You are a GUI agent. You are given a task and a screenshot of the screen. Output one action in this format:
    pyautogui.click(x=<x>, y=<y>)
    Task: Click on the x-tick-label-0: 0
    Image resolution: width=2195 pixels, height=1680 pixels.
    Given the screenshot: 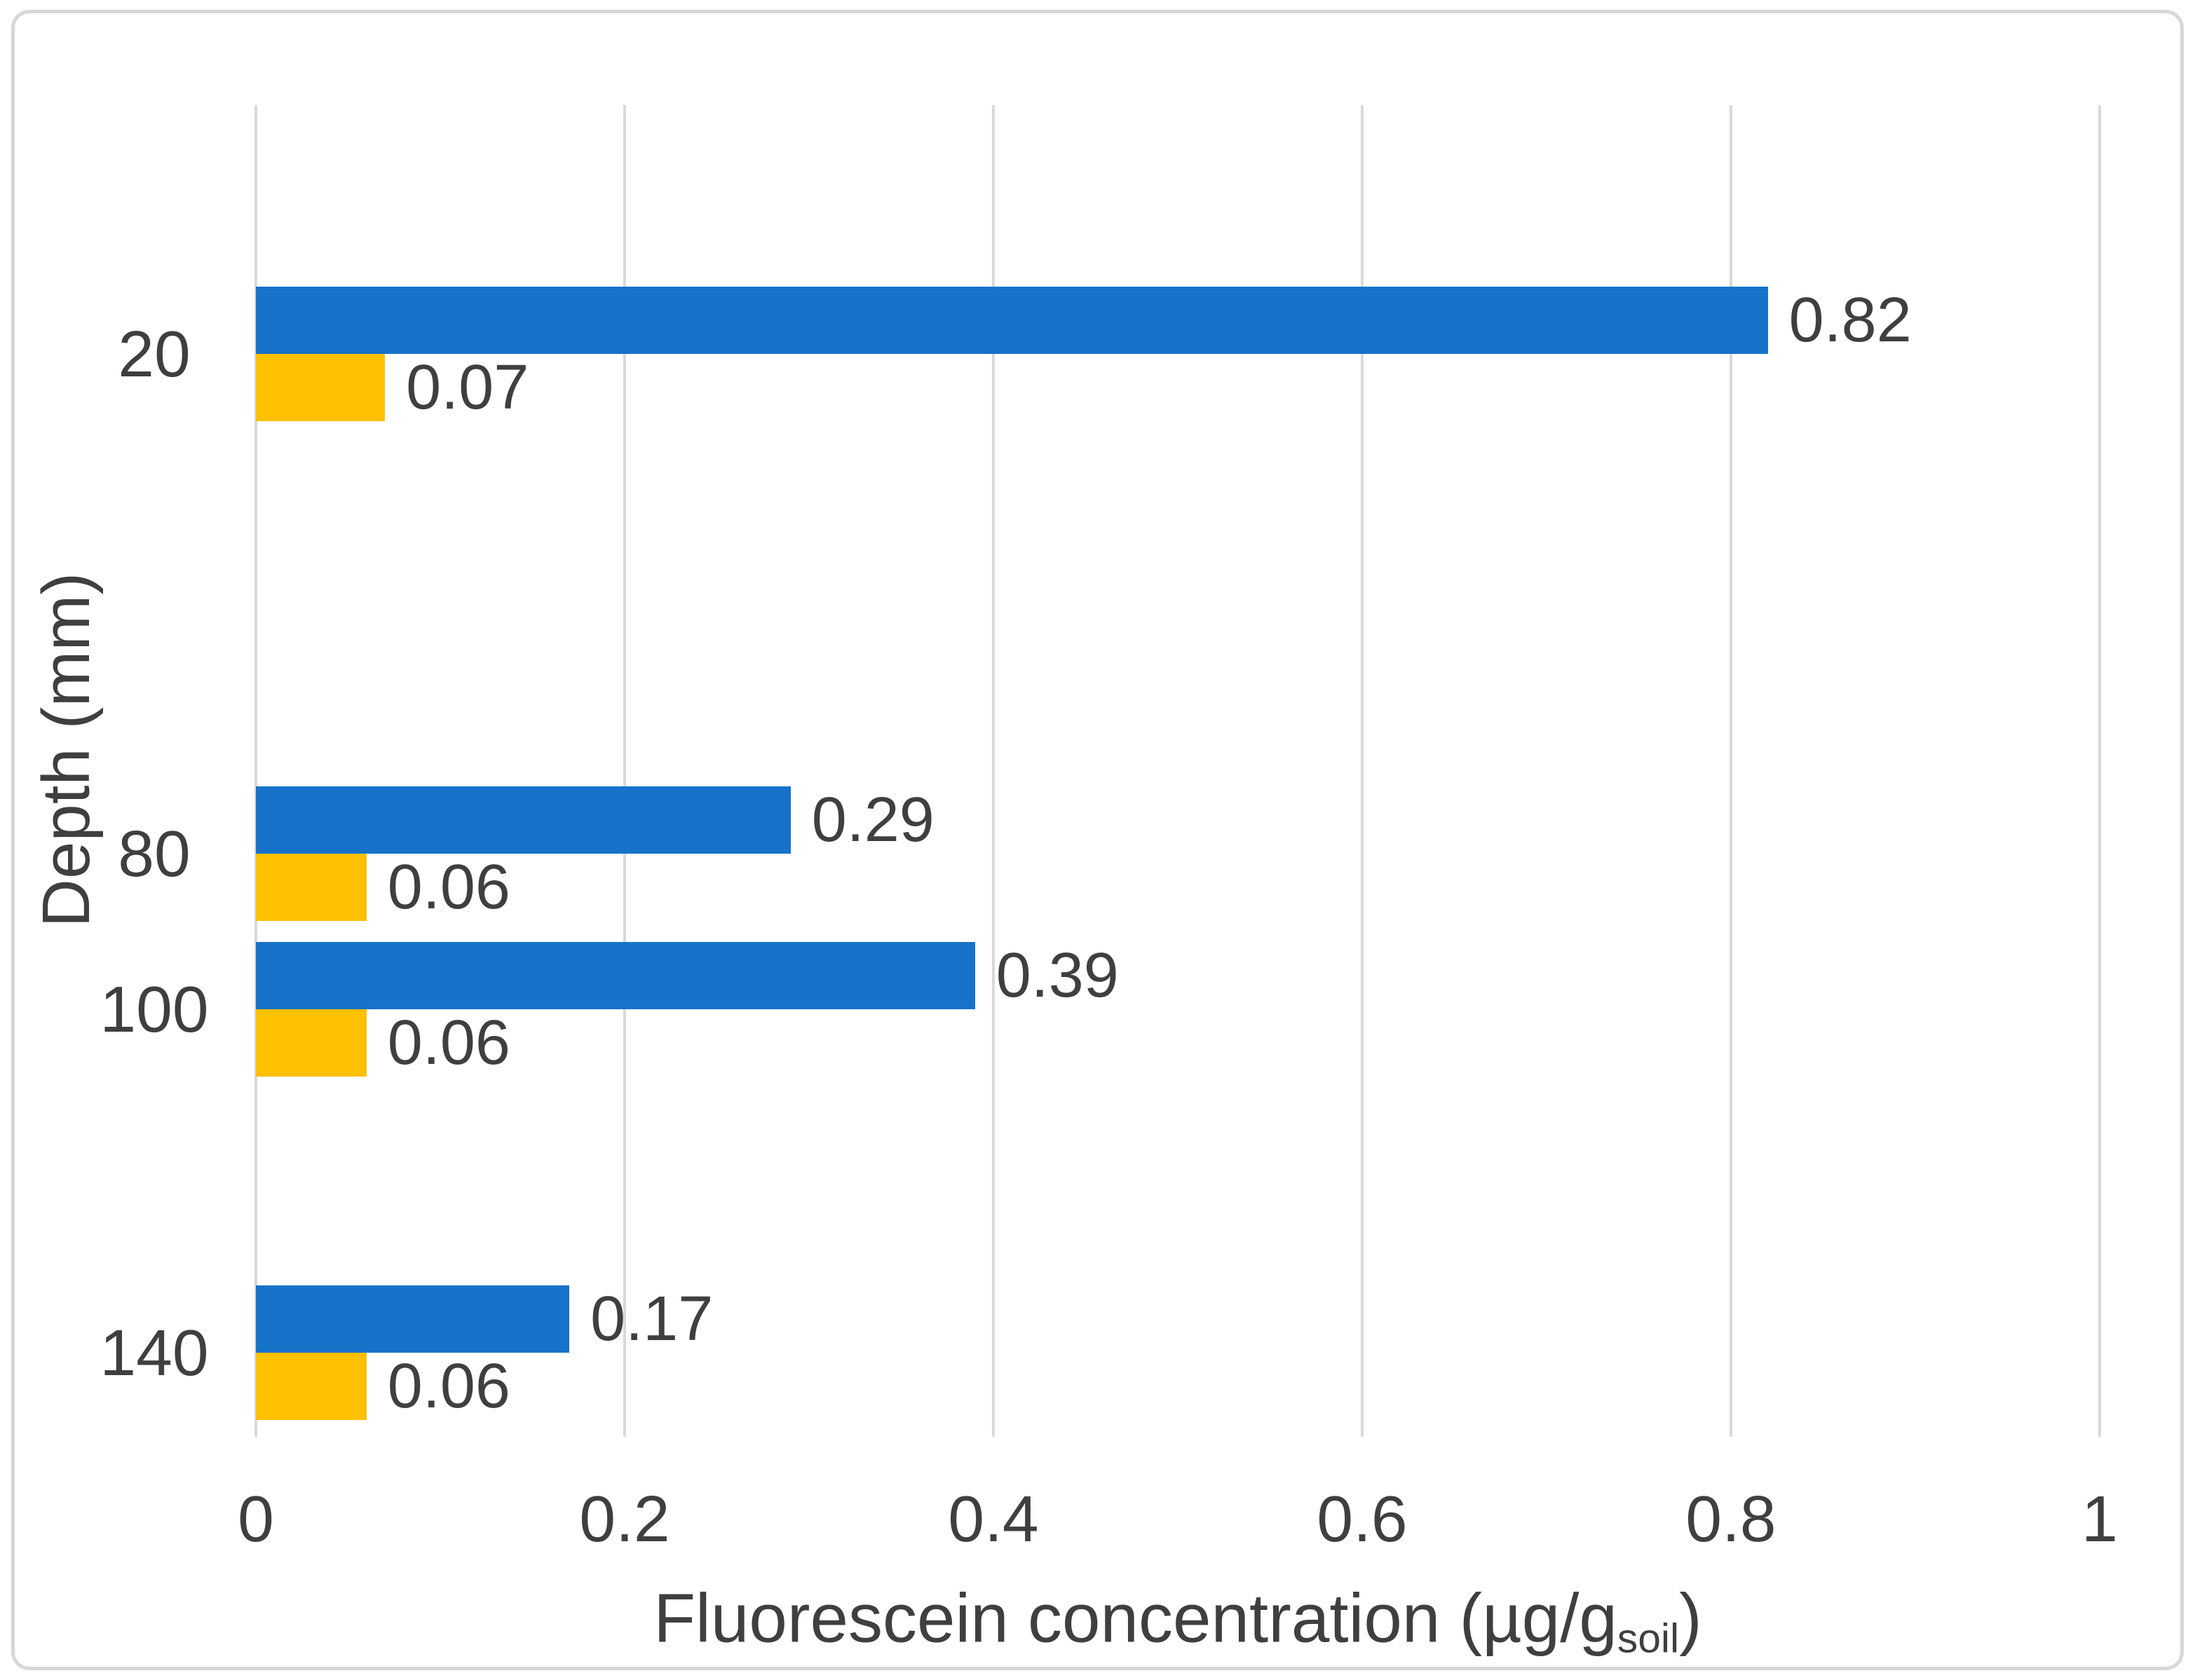 What is the action you would take?
    pyautogui.click(x=256, y=1518)
    